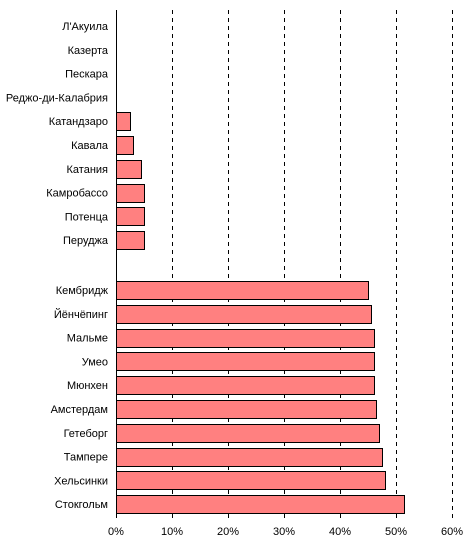  What do you see at coordinates (172, 532) in the screenshot?
I see `x-tick-label: 10%` at bounding box center [172, 532].